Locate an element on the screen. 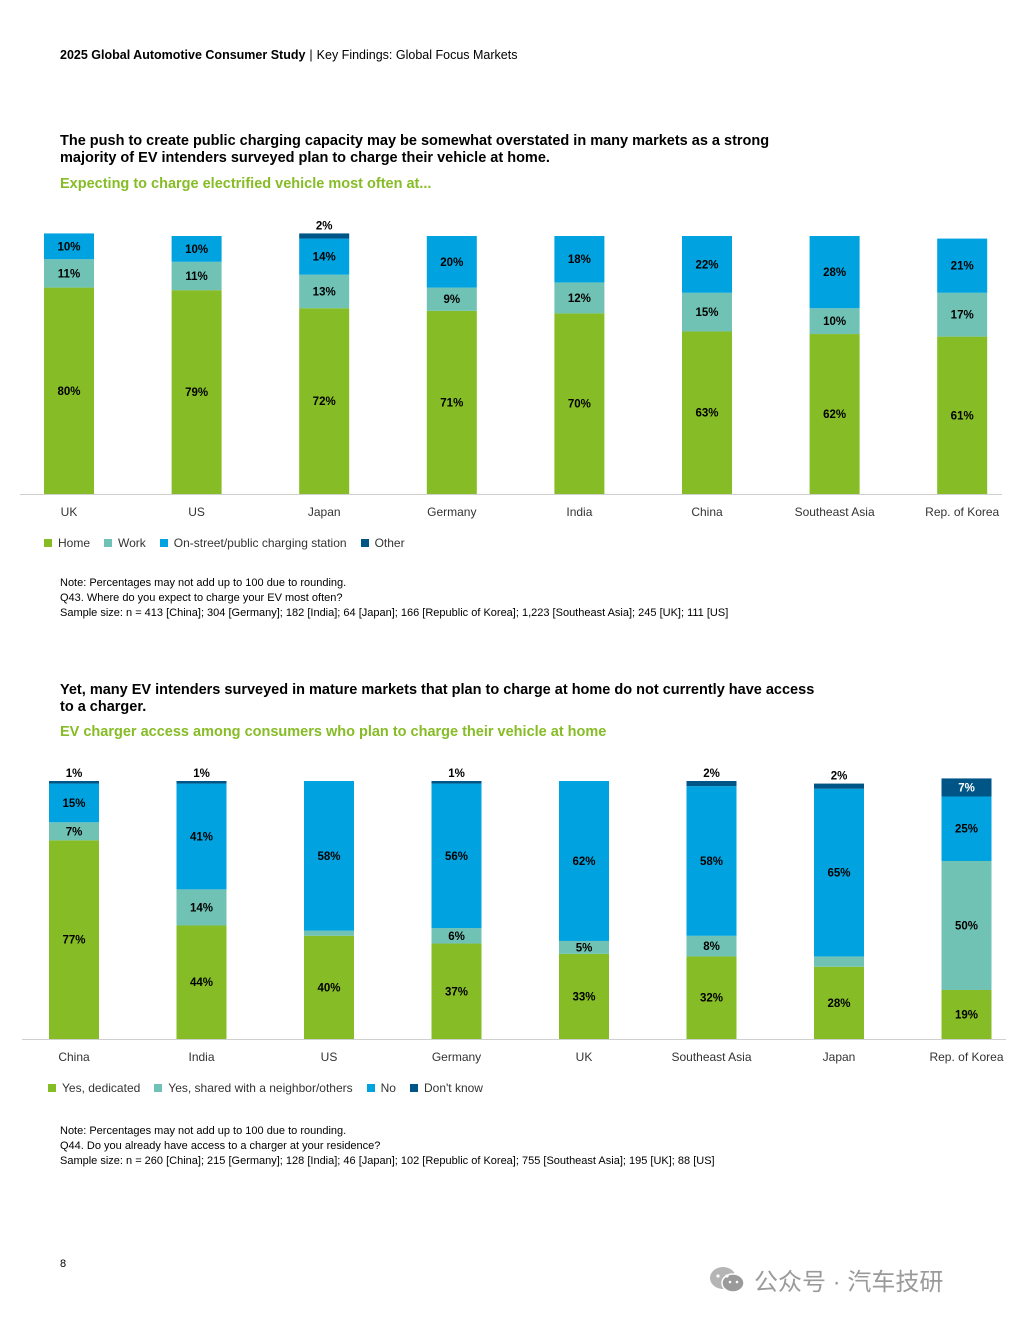 This screenshot has height=1320, width=1020. wechat-icon is located at coordinates (727, 1279).